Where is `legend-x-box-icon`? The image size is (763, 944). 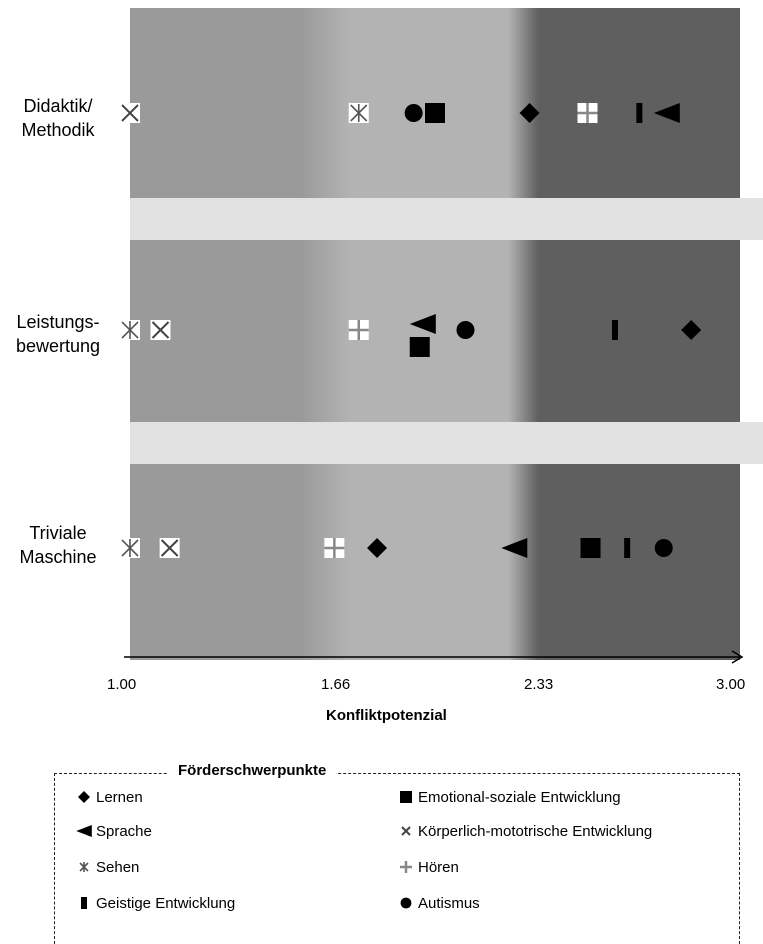 legend-x-box-icon is located at coordinates (406, 831).